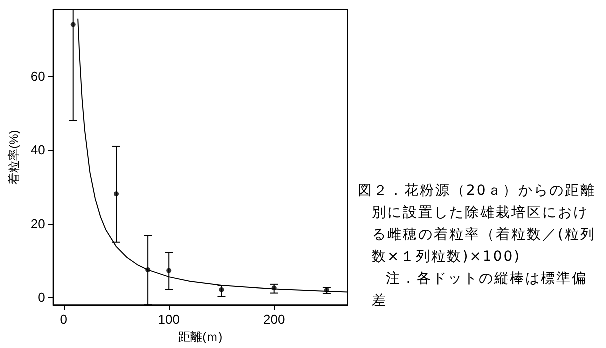 The image size is (606, 348). I want to click on y-tick-label: 60, so click(38, 76).